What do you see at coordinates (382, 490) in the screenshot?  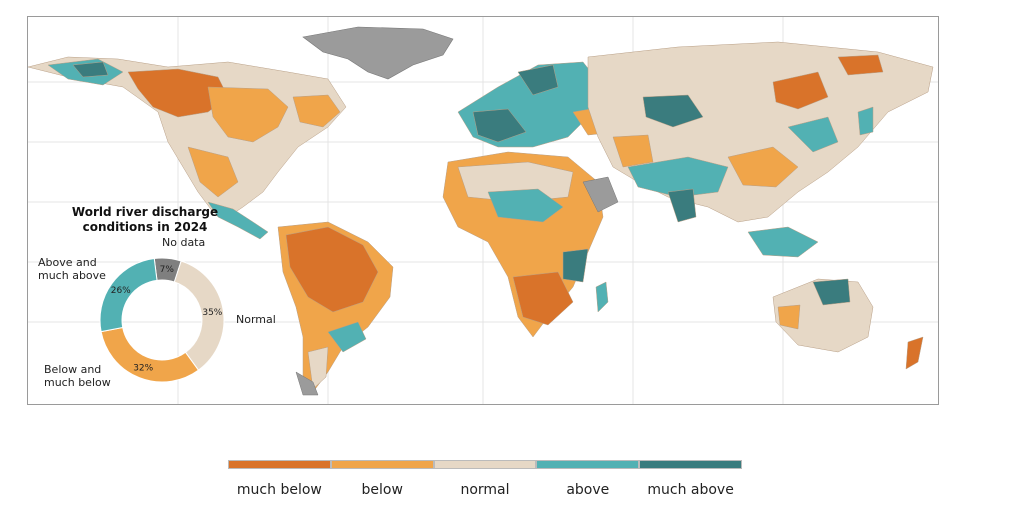 I see `legend-label-below: below` at bounding box center [382, 490].